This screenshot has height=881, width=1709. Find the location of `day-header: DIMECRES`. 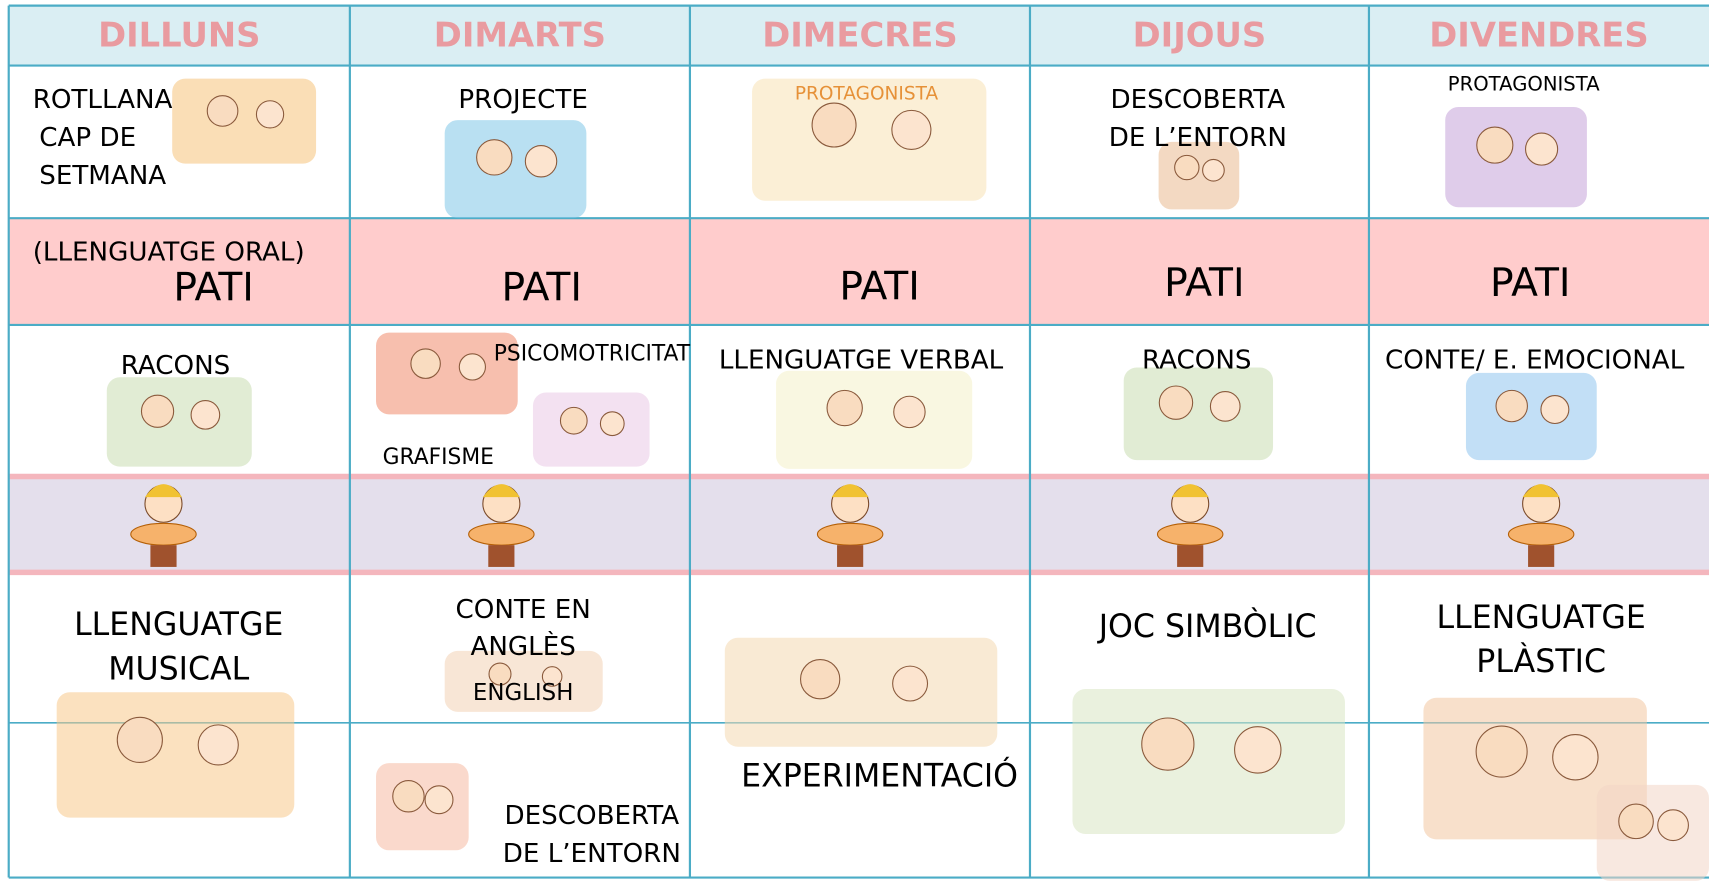

day-header: DIMECRES is located at coordinates (859, 35).